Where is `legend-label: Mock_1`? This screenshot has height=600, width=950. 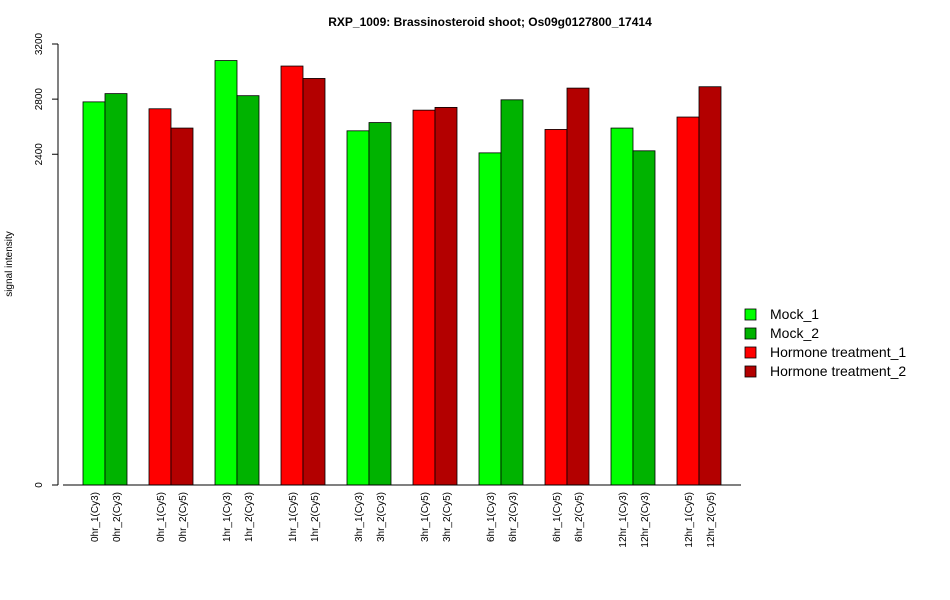 legend-label: Mock_1 is located at coordinates (794, 314).